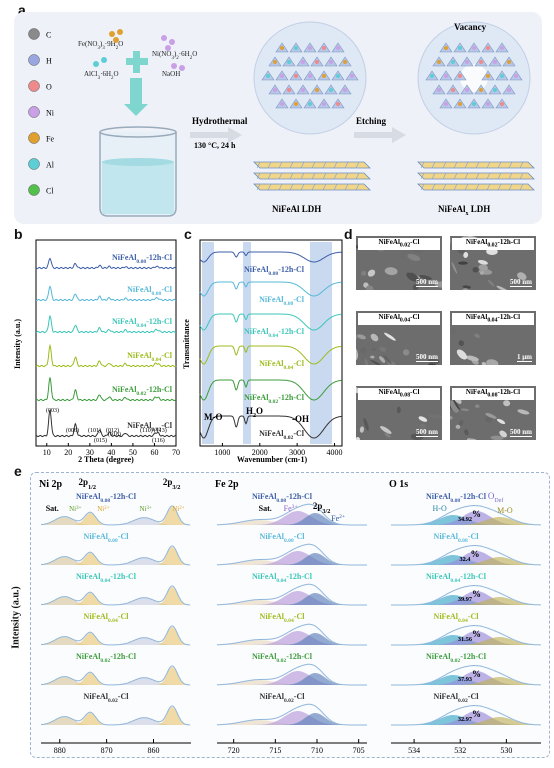 The width and height of the screenshot is (554, 768). I want to click on panel-label-e: e, so click(18, 471).